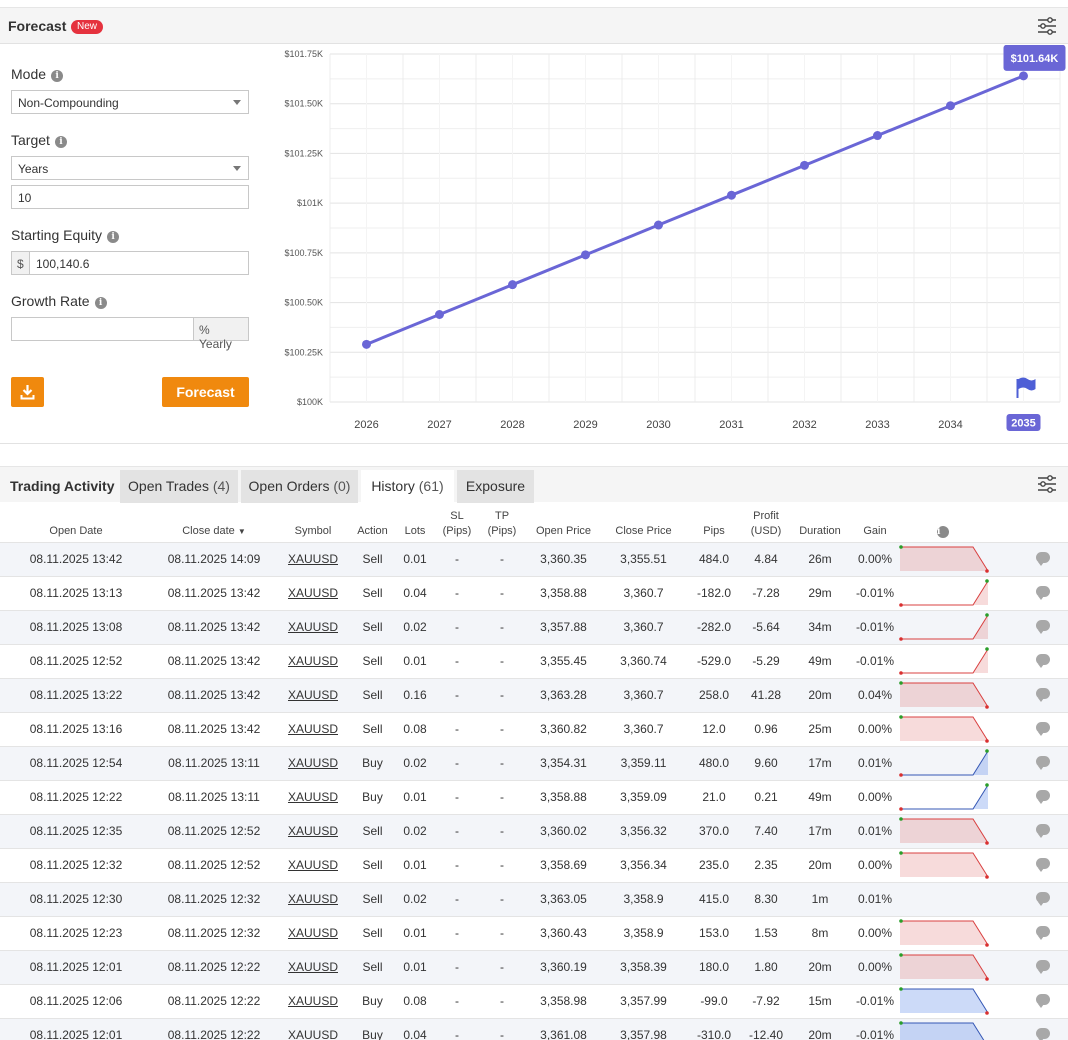 This screenshot has width=1068, height=1040. I want to click on flag-icon, so click(1026, 387).